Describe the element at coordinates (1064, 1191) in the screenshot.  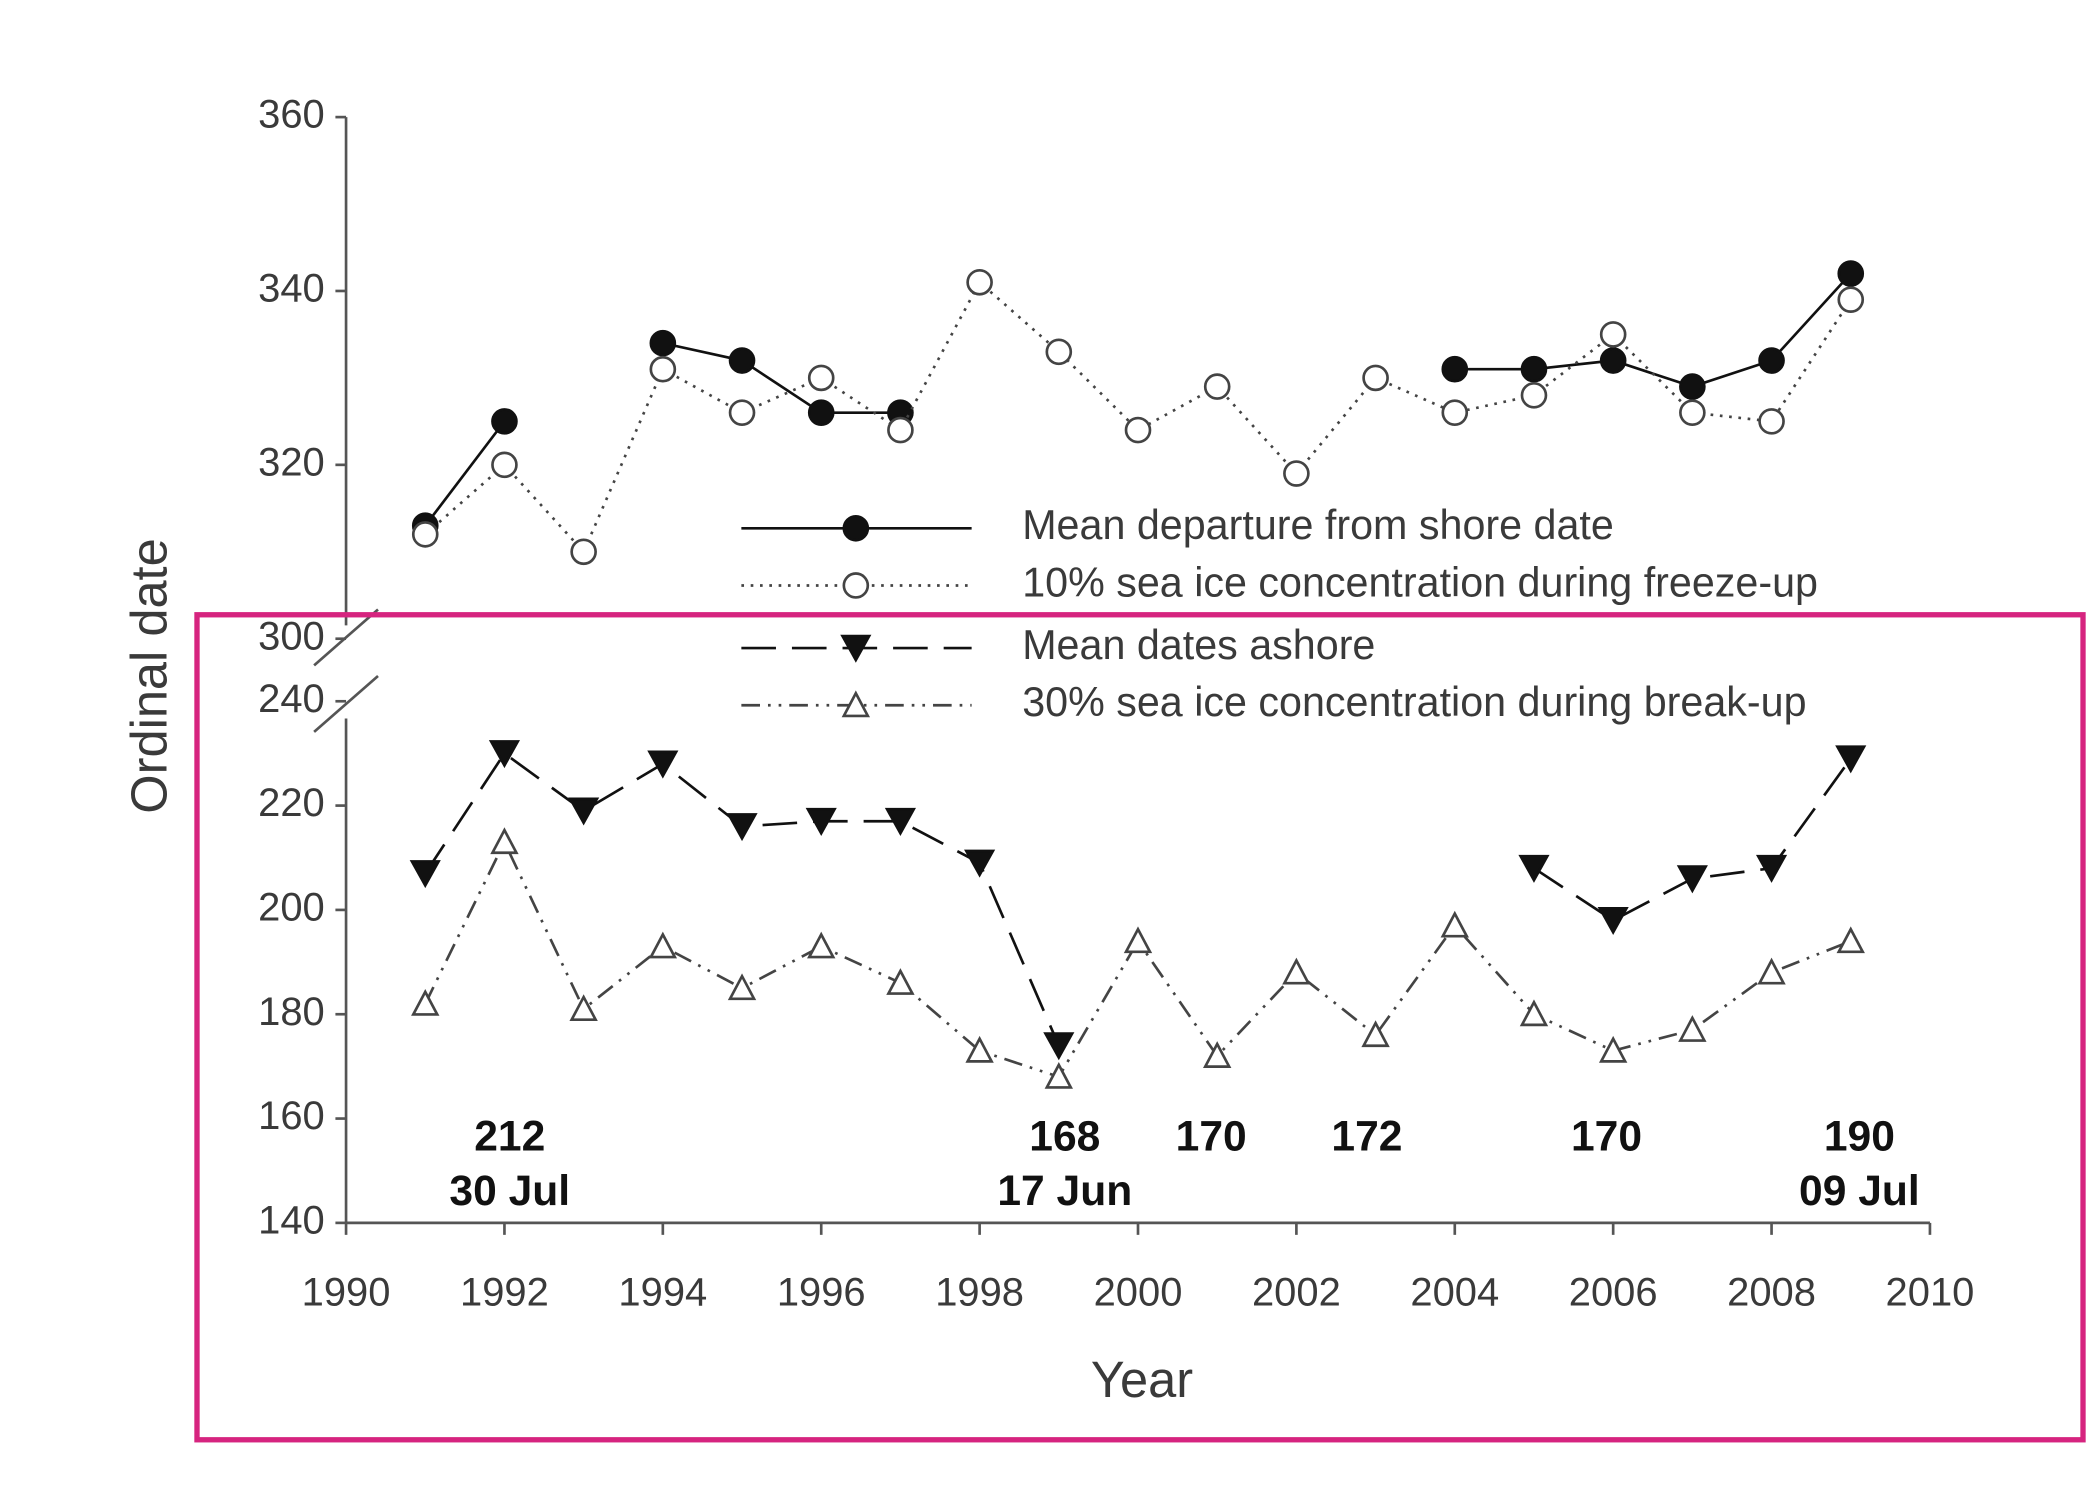
I see `annotation: 17 Jun` at that location.